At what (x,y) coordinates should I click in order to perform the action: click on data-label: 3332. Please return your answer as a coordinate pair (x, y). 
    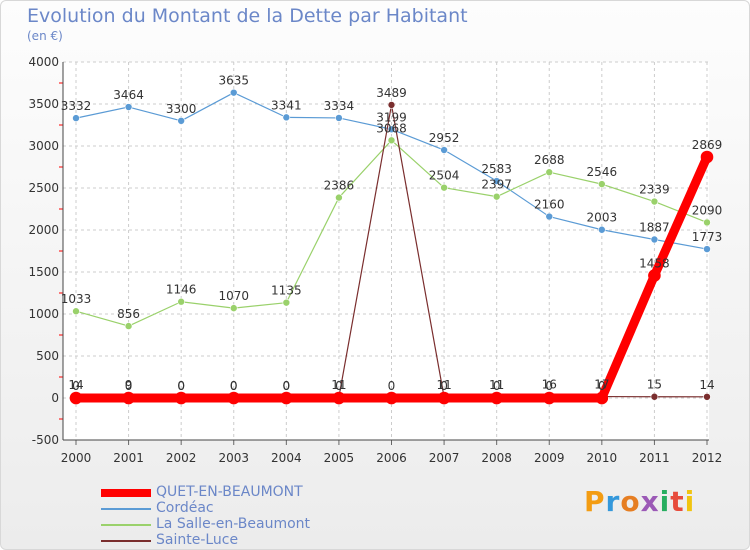
    Looking at the image, I should click on (76, 106).